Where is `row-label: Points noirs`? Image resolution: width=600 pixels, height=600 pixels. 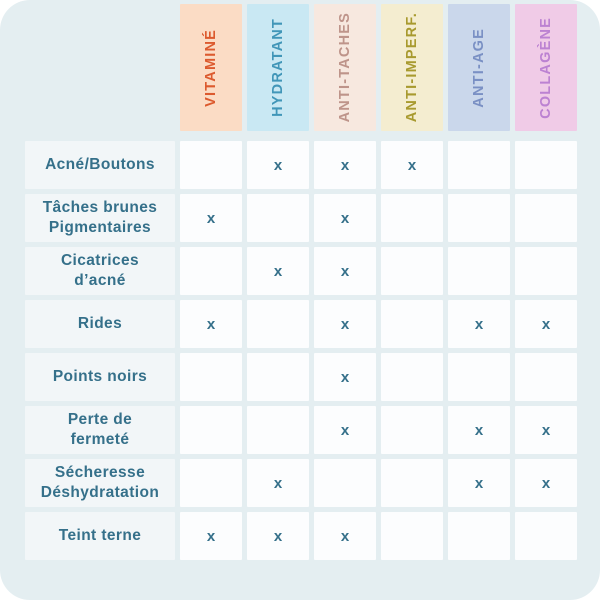
row-label: Points noirs is located at coordinates (100, 377).